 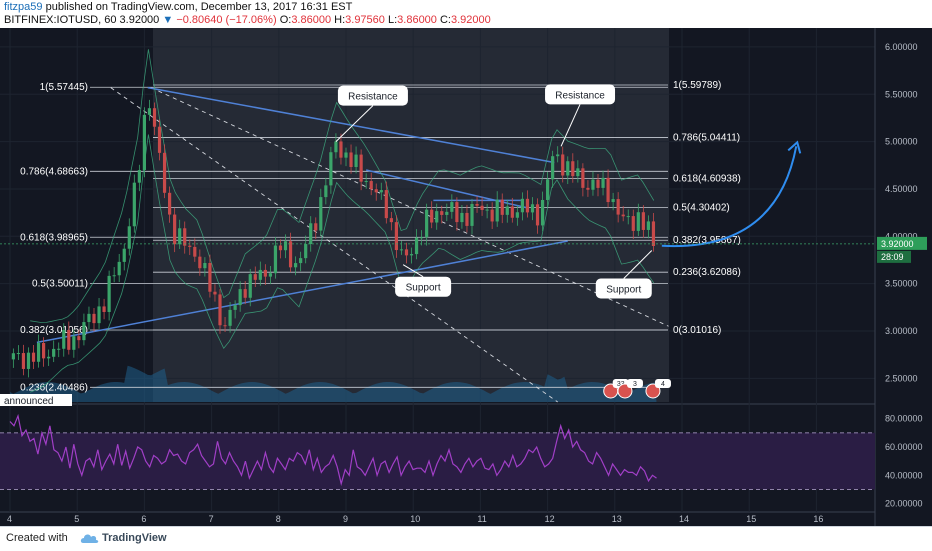 What do you see at coordinates (417, 20) in the screenshot?
I see `low-value: 3.86000` at bounding box center [417, 20].